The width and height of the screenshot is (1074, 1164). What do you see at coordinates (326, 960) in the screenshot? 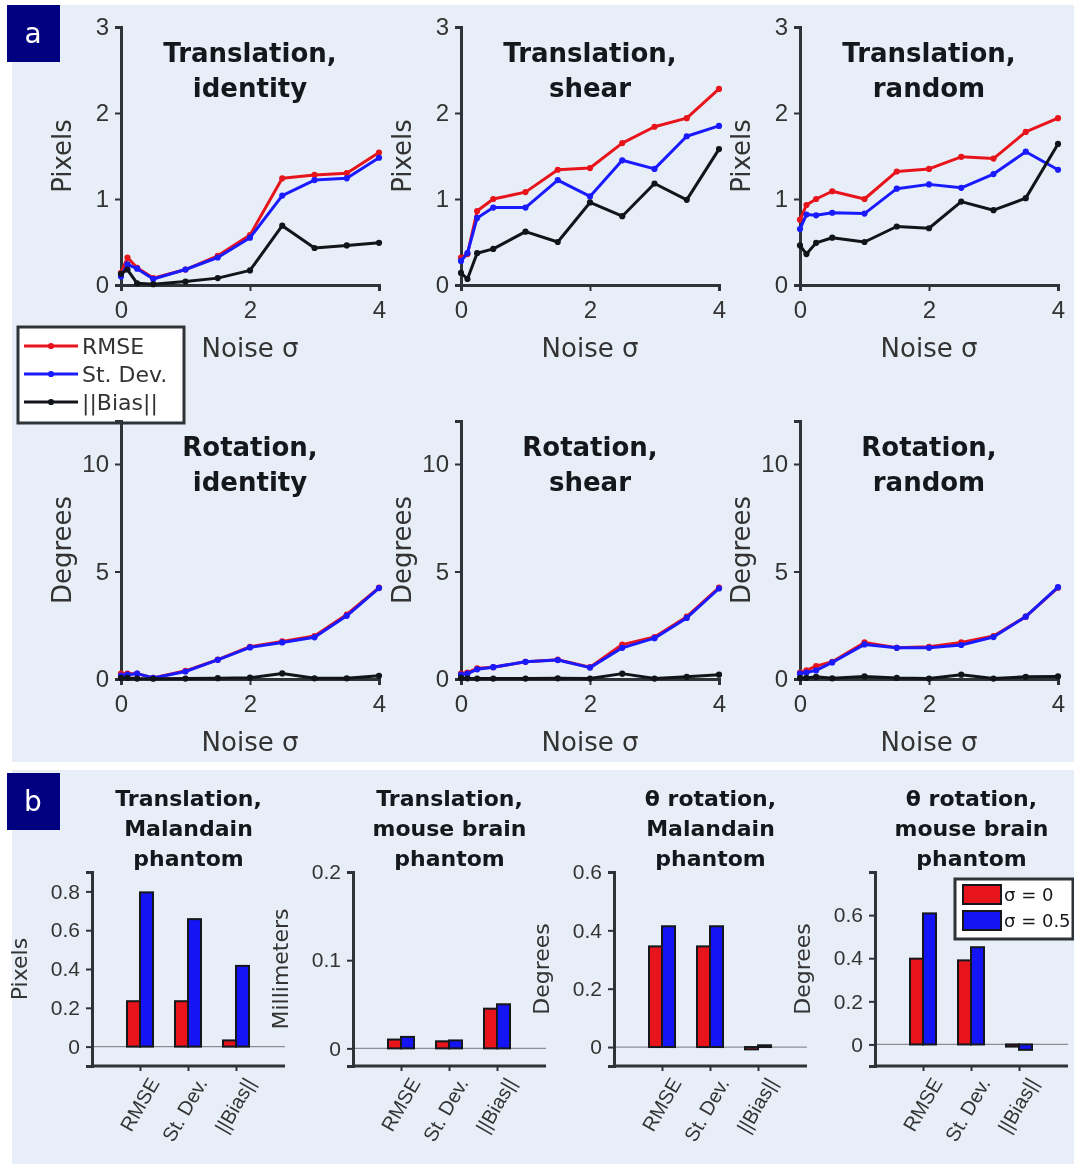
I see `y-tick-label: 0.1` at bounding box center [326, 960].